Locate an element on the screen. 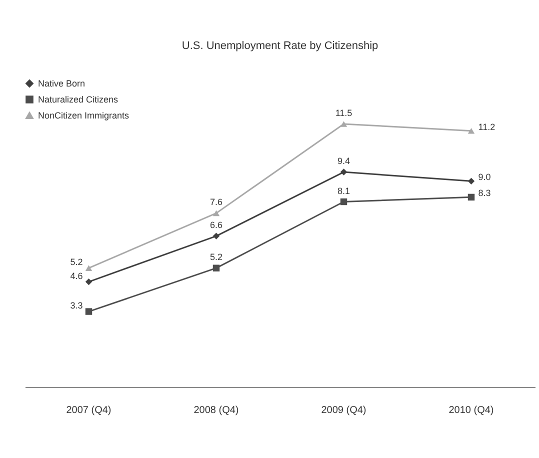 This screenshot has width=539, height=458. data-label: 9.4 is located at coordinates (343, 161).